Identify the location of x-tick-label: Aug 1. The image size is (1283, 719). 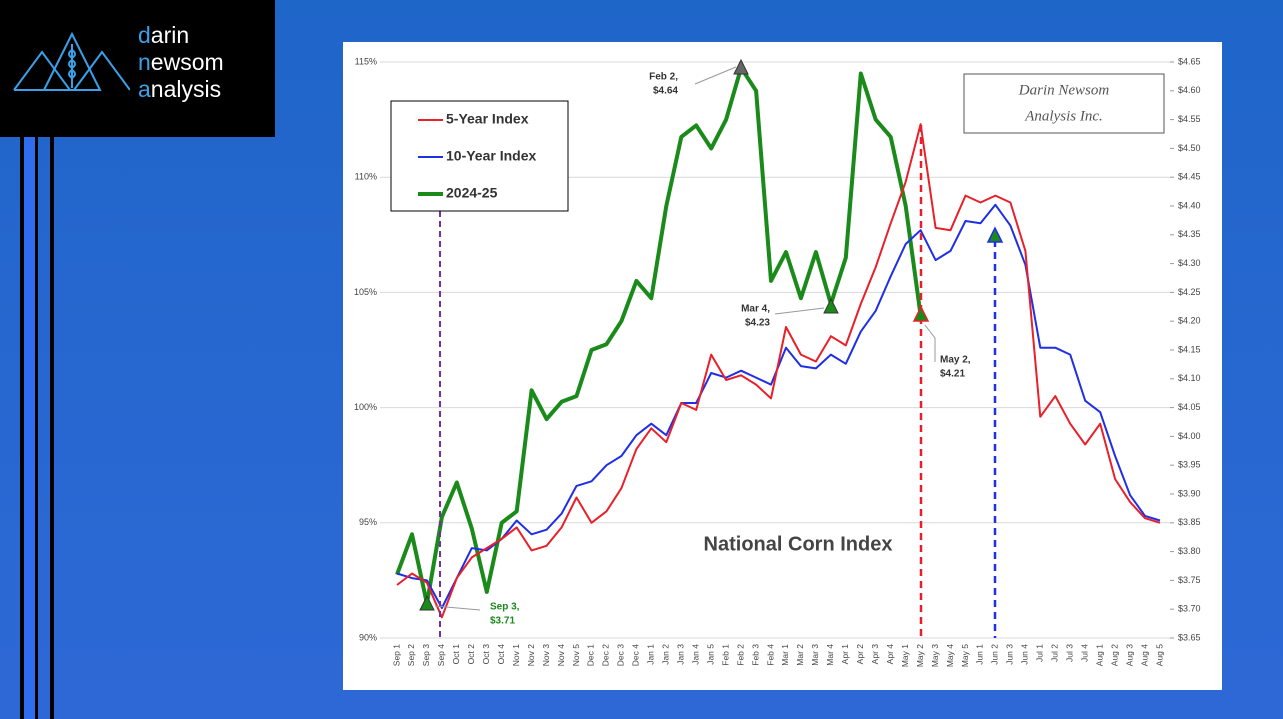
(1099, 655).